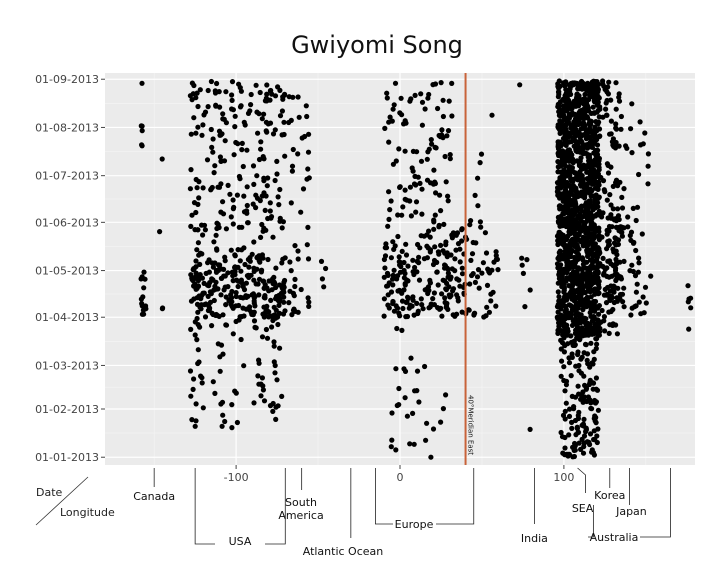 The width and height of the screenshot is (715, 562). Describe the element at coordinates (629, 503) in the screenshot. I see `australia-bracket` at that location.